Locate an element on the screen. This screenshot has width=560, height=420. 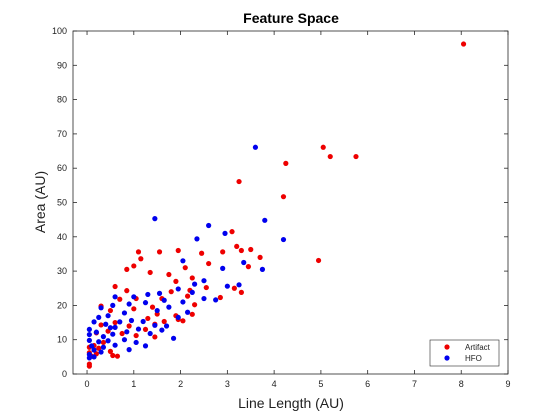
x-axis-label: Line Length (AU) is located at coordinates (291, 403).